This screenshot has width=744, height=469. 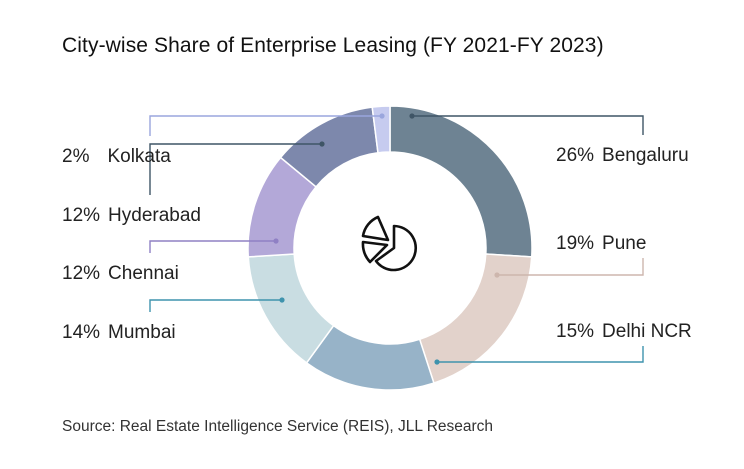 What do you see at coordinates (143, 273) in the screenshot?
I see `slice-name-chennai: Chennai` at bounding box center [143, 273].